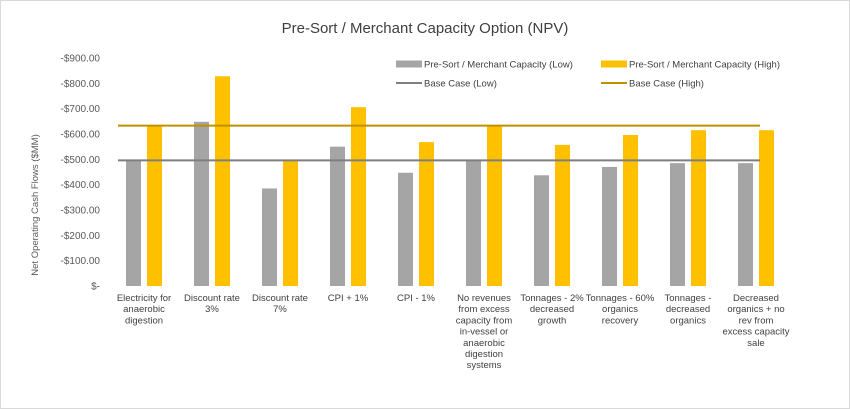 Image resolution: width=850 pixels, height=409 pixels. What do you see at coordinates (416, 298) in the screenshot?
I see `x-category-label: CPI - 1%` at bounding box center [416, 298].